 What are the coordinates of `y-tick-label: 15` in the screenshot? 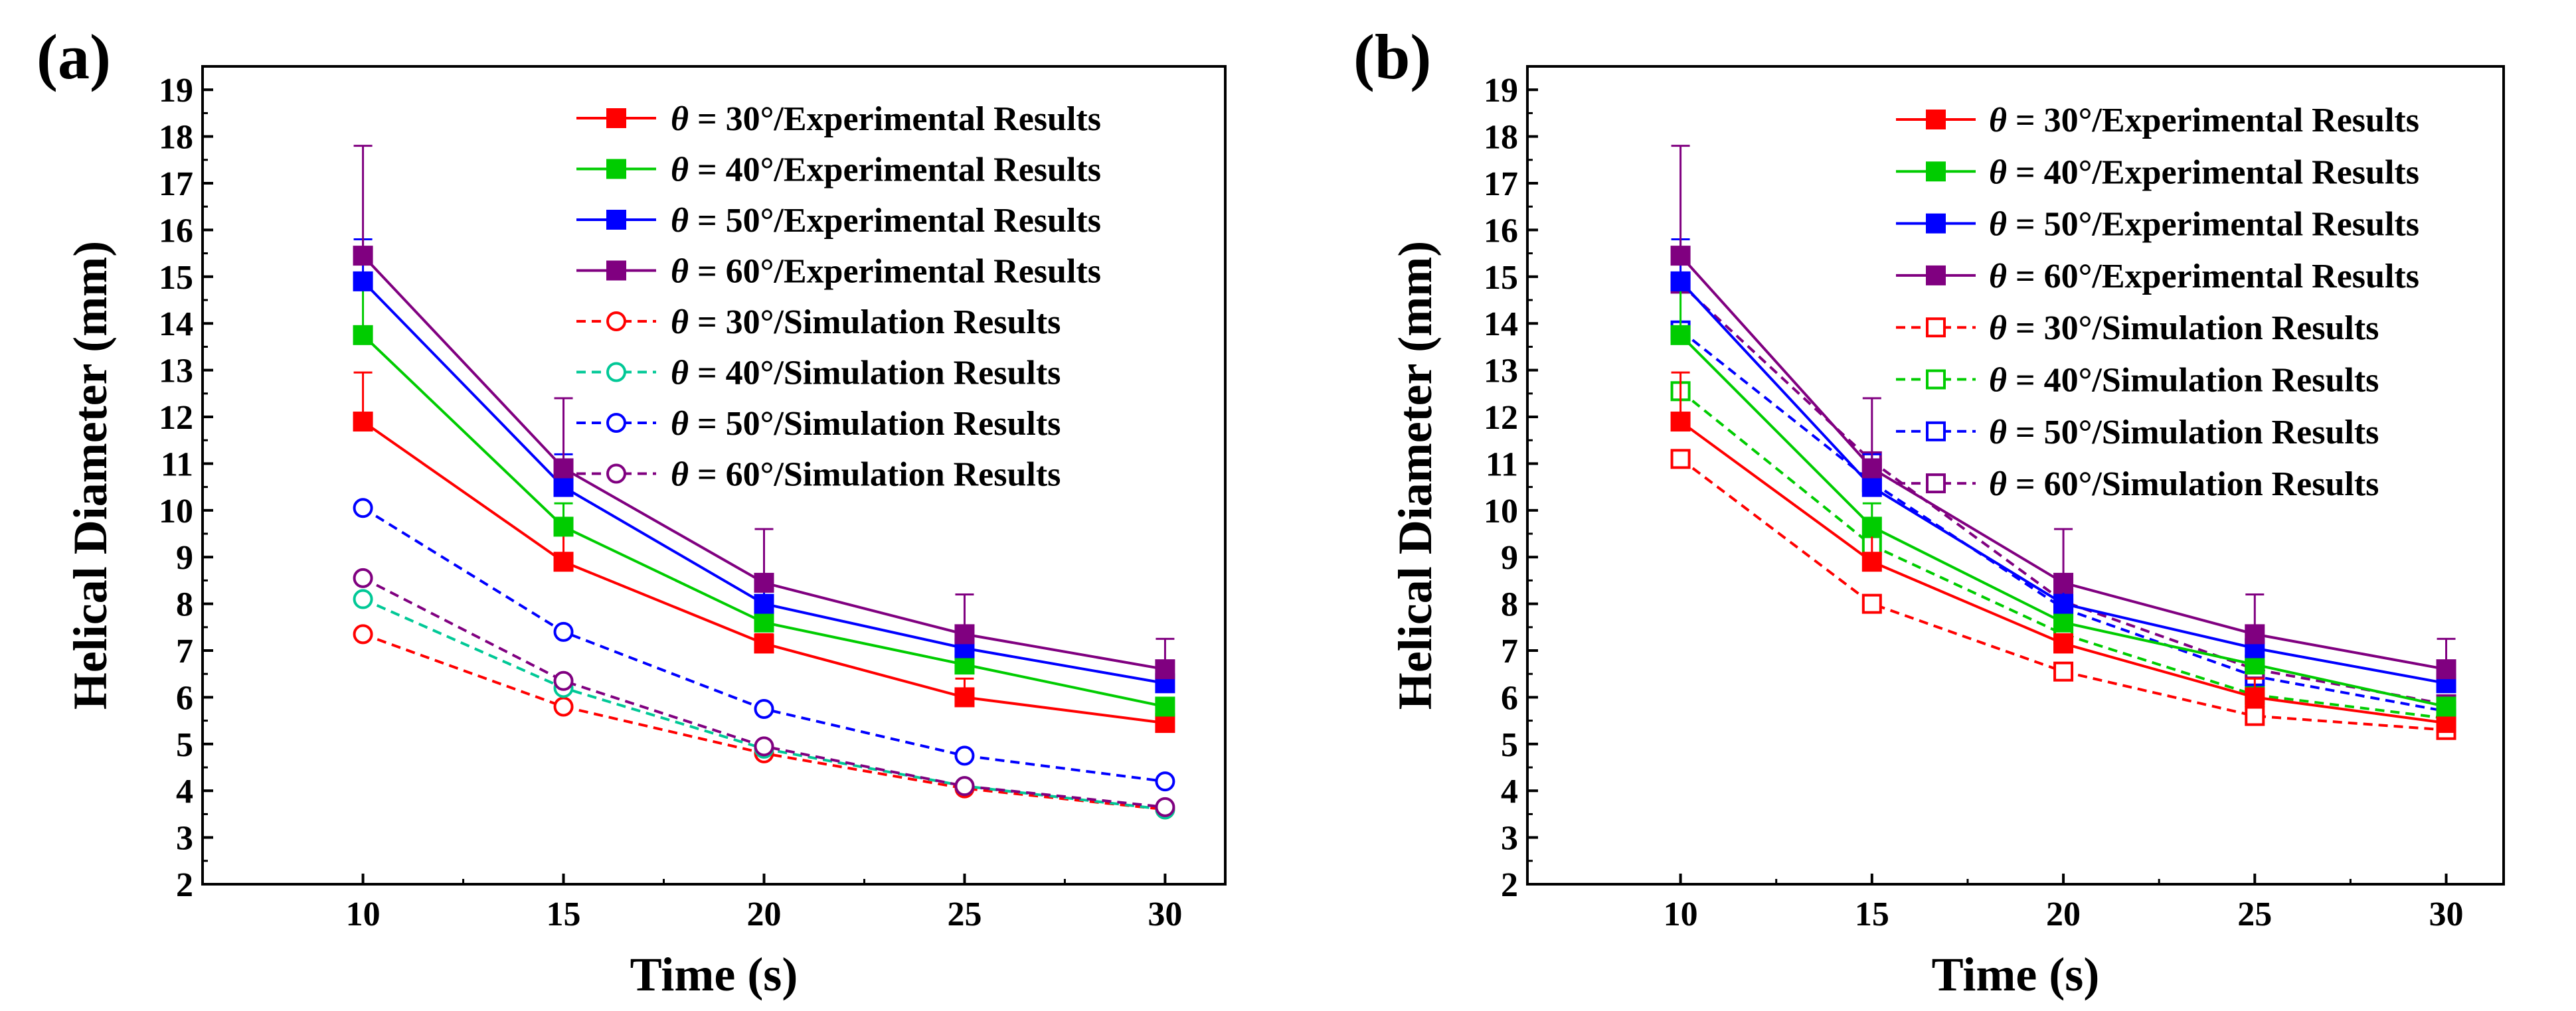 It's located at (1501, 278).